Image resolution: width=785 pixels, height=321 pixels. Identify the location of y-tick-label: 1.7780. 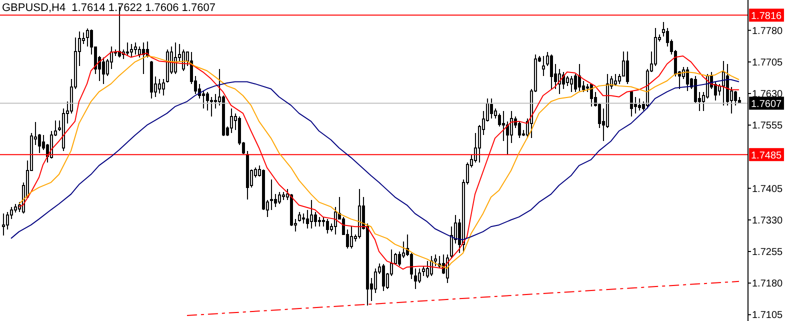
(768, 31).